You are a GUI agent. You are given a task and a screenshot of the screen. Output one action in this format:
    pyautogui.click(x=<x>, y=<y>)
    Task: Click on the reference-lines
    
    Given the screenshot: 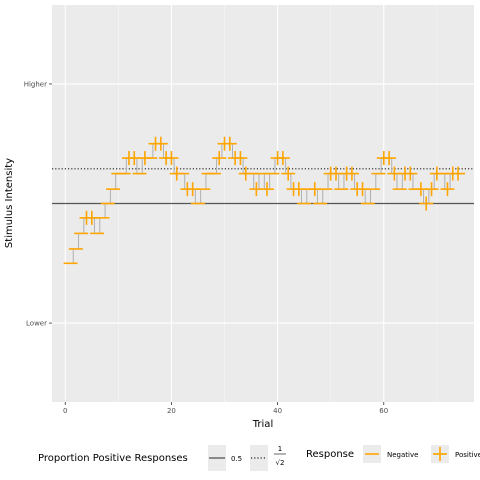 What is the action you would take?
    pyautogui.click(x=263, y=186)
    